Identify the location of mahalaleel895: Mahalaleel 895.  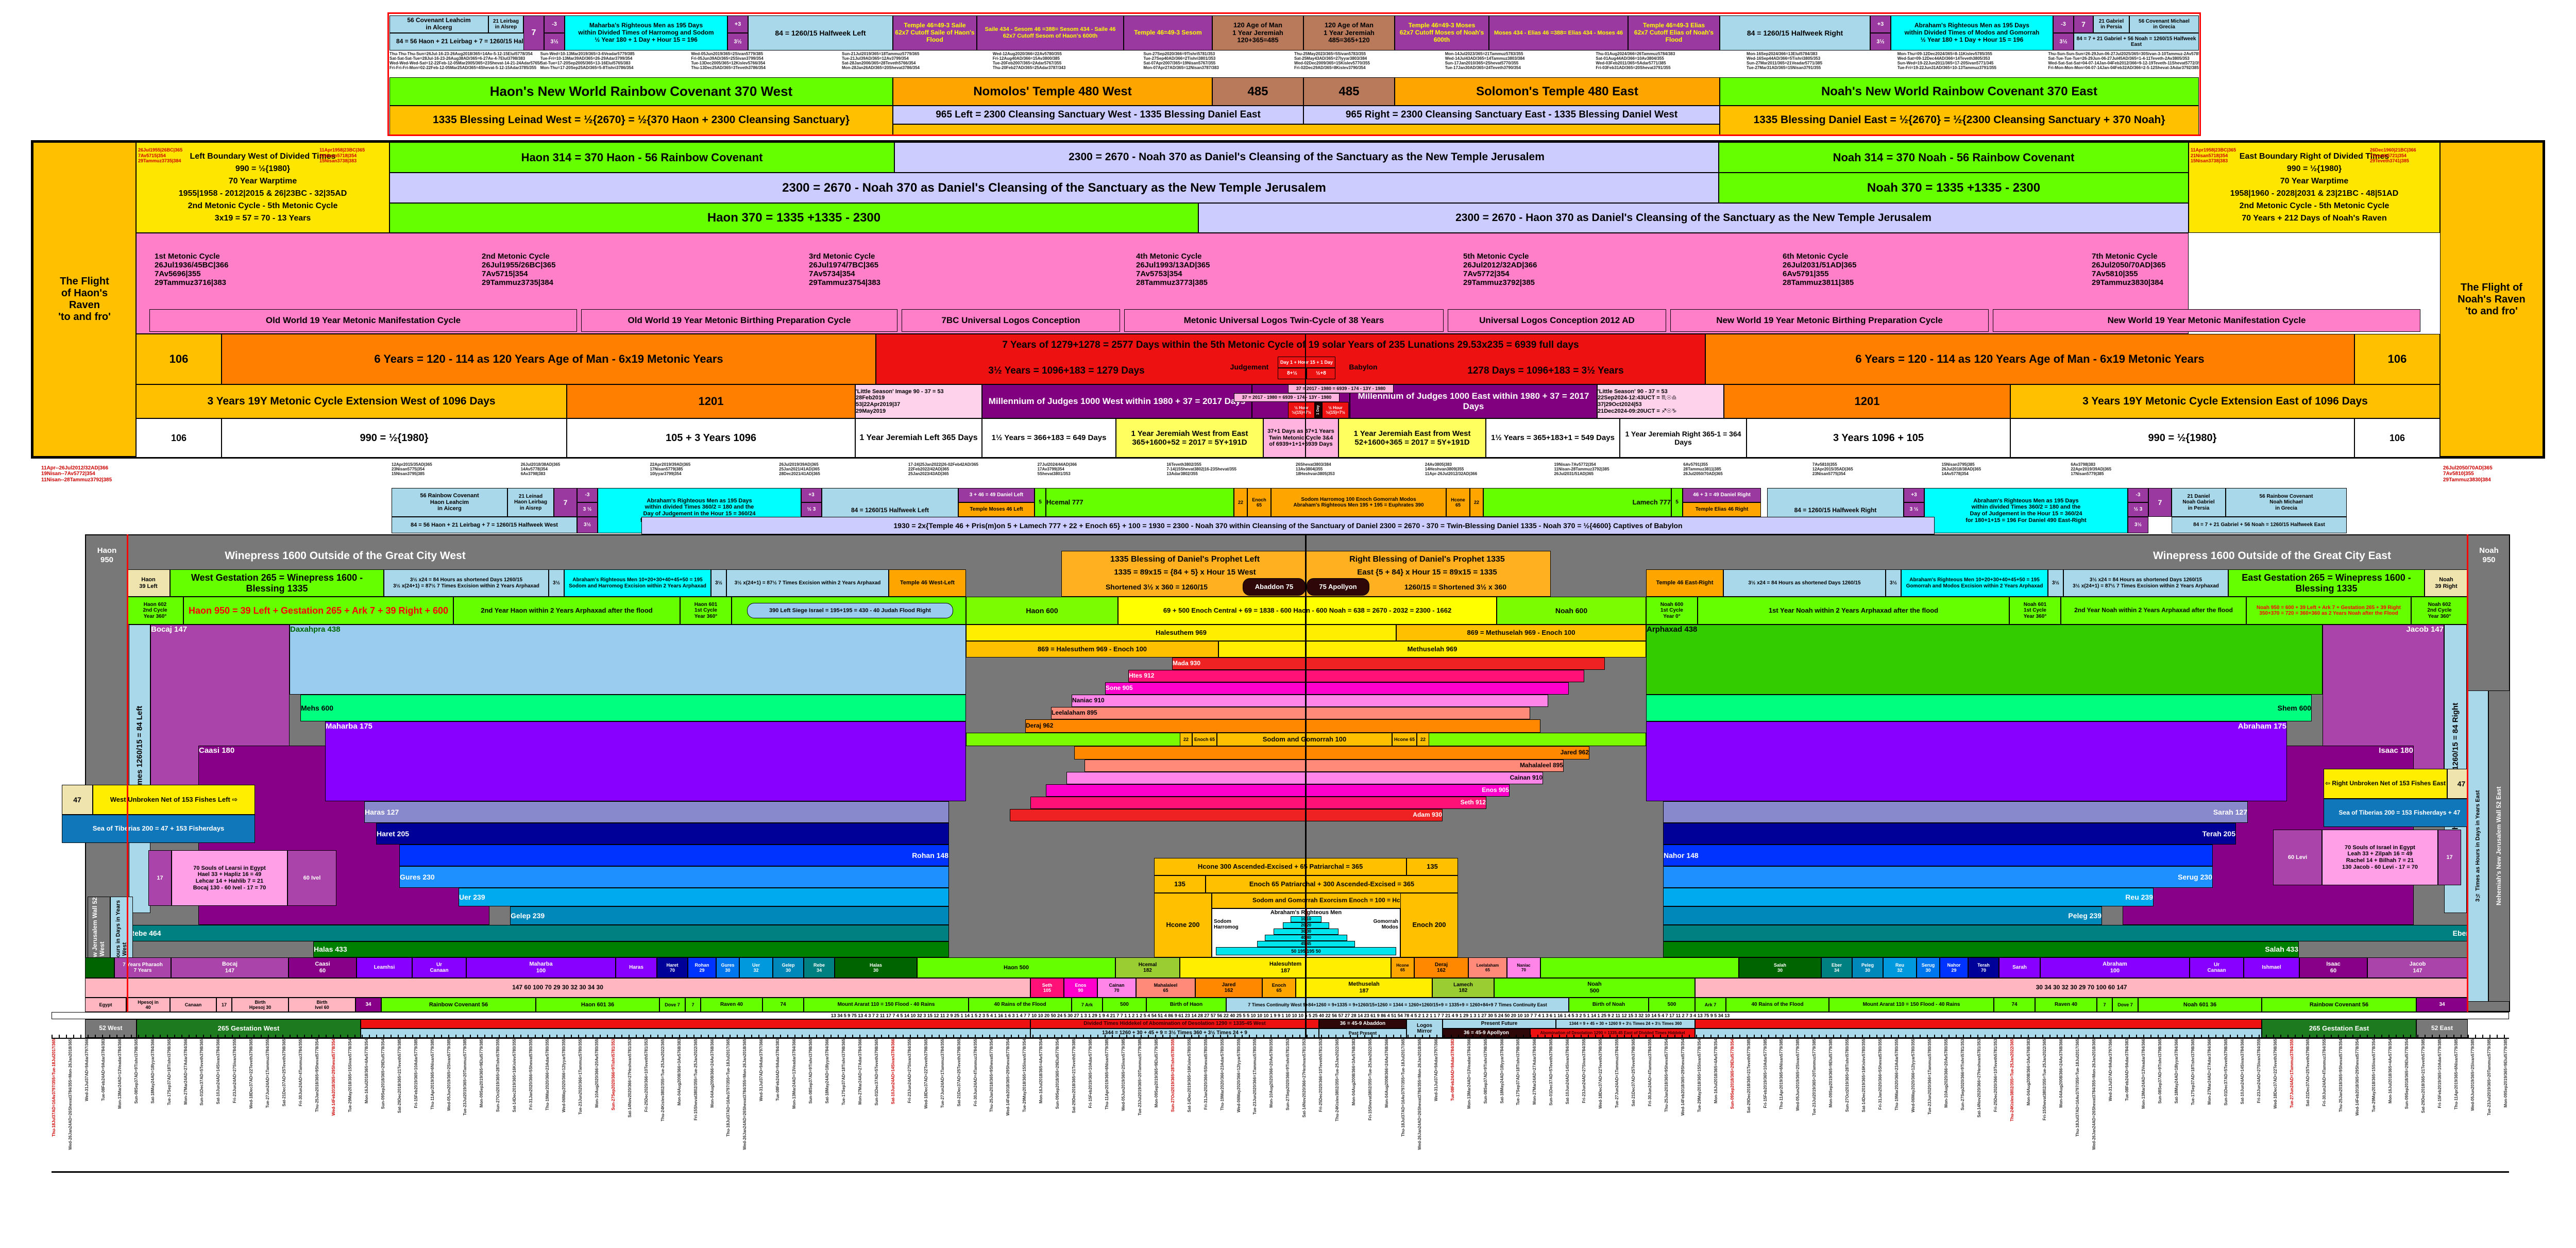
(1324, 766).